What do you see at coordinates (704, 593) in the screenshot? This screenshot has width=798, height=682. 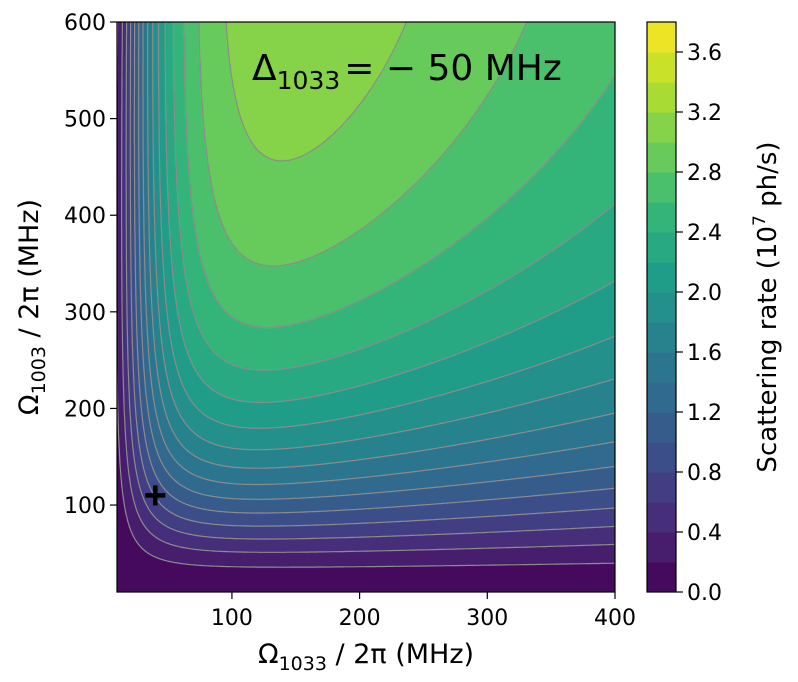 I see `colorbar-tick-label: 0.0` at bounding box center [704, 593].